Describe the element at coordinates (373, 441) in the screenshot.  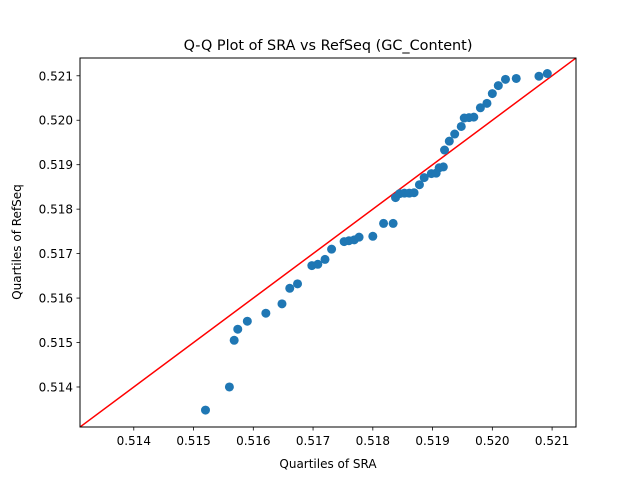
I see `x-tick-label: 0.518` at that location.